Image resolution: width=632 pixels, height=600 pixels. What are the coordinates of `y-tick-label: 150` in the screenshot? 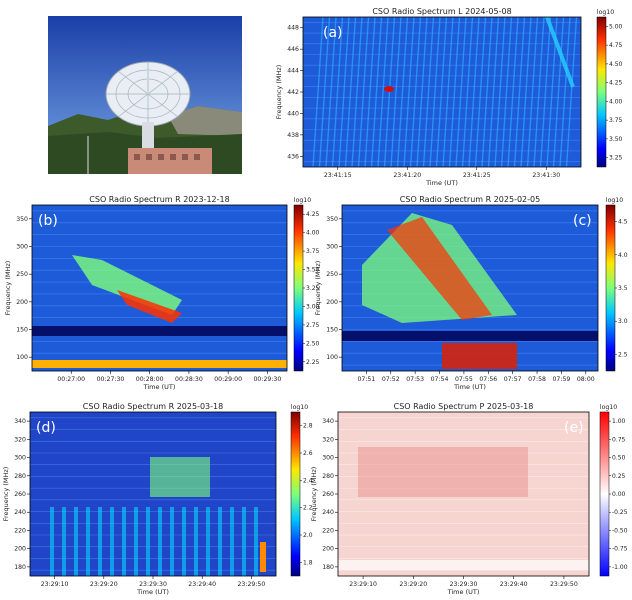 It's located at (22, 330).